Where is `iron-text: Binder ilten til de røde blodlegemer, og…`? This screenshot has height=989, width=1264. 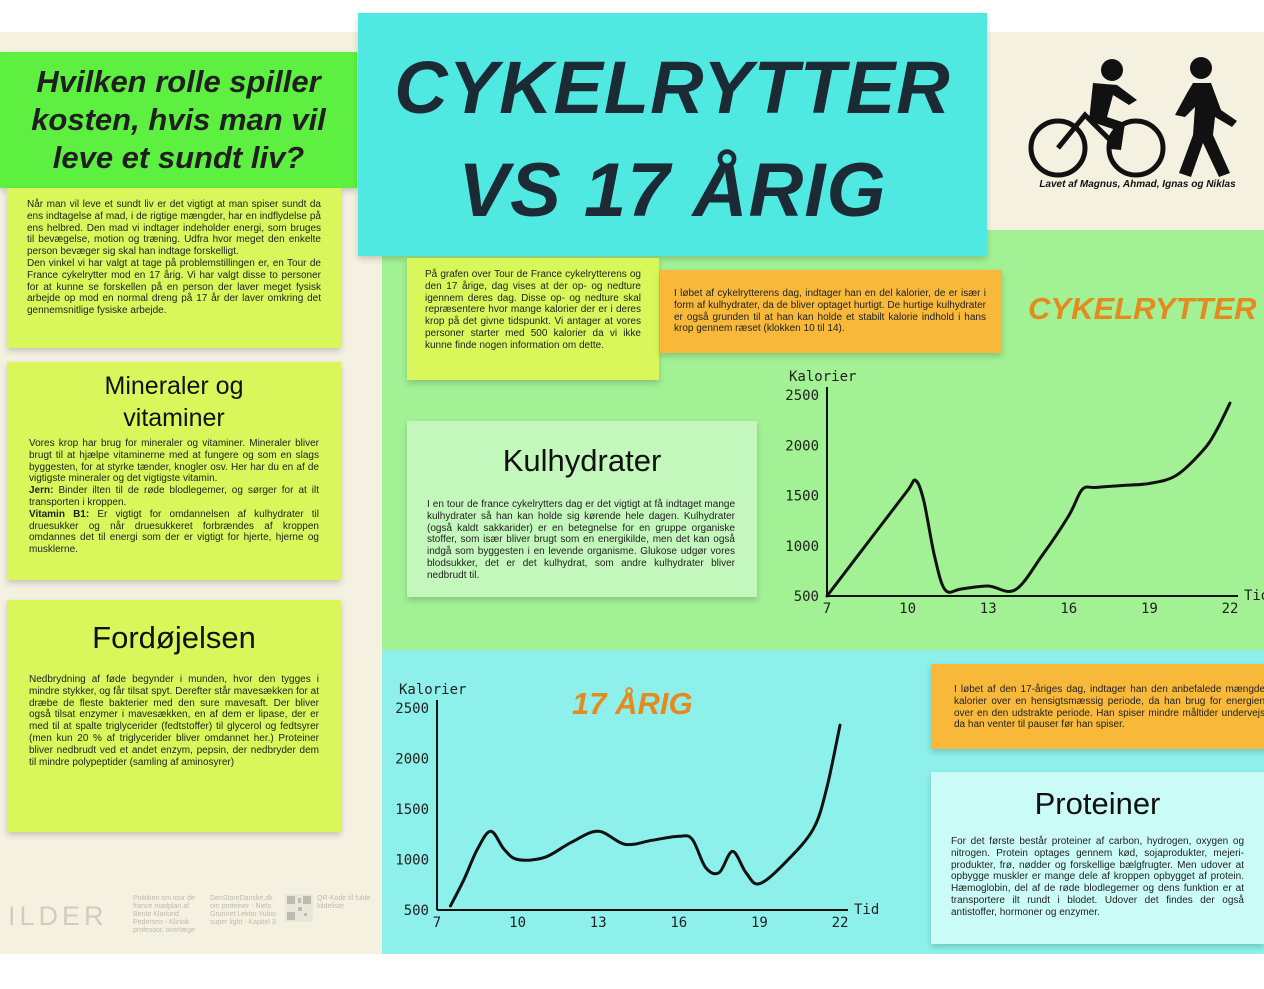
iron-text: Binder ilten til de røde blodlegemer, og… is located at coordinates (174, 496).